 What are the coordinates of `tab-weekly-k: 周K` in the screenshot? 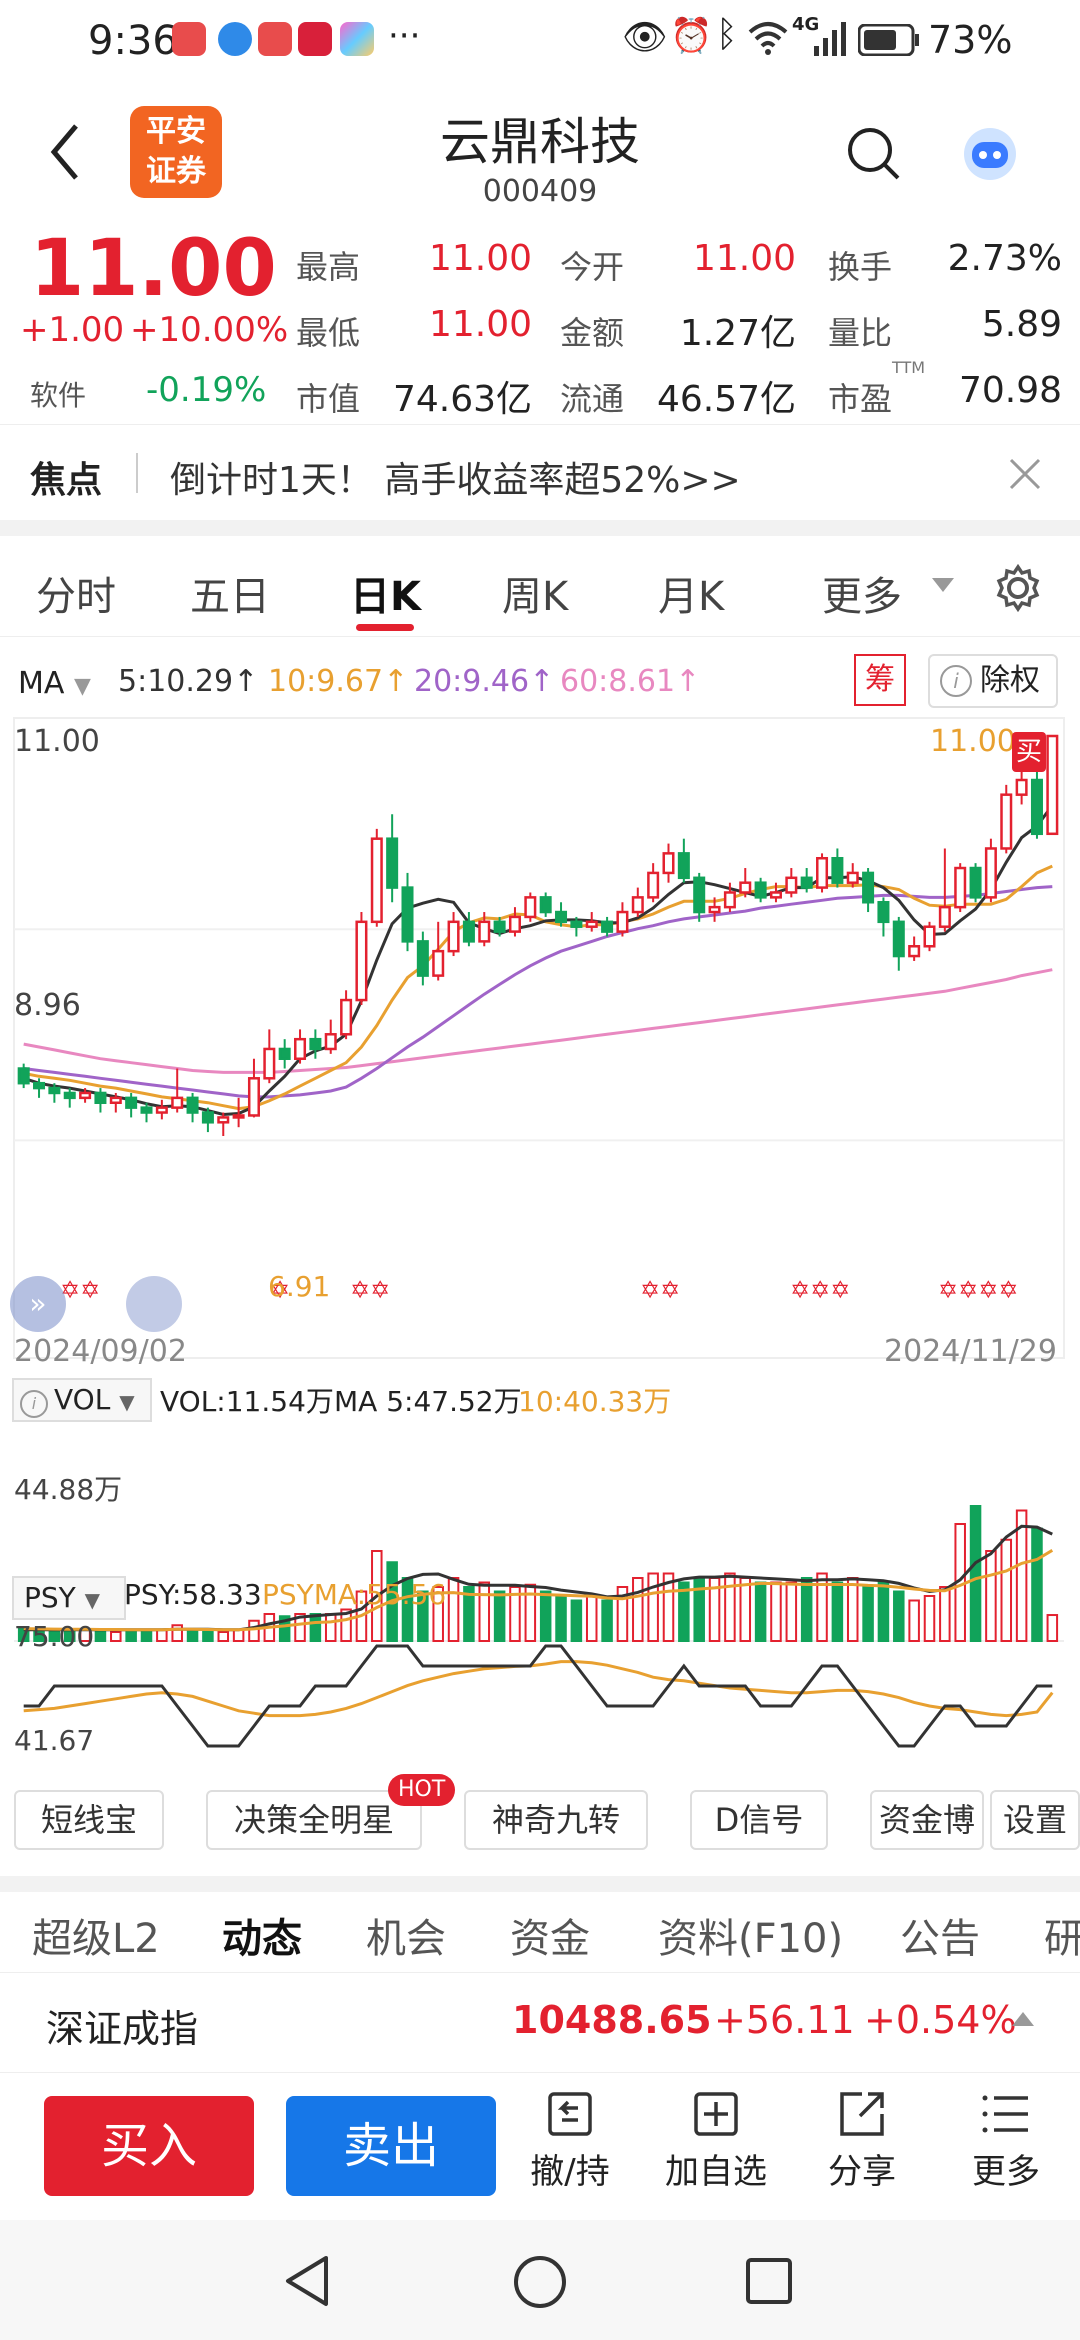 It's located at (535, 597).